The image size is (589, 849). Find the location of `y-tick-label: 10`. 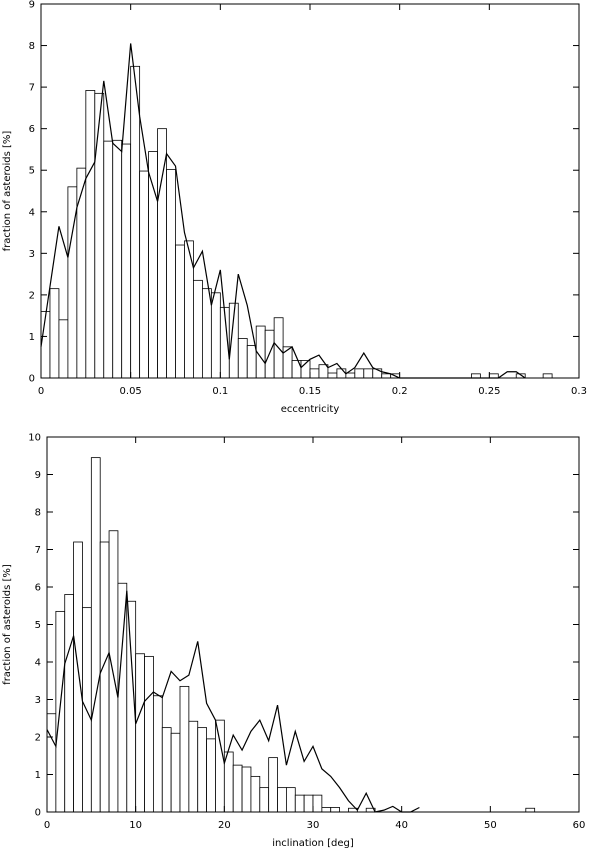

y-tick-label: 10 is located at coordinates (34, 438).